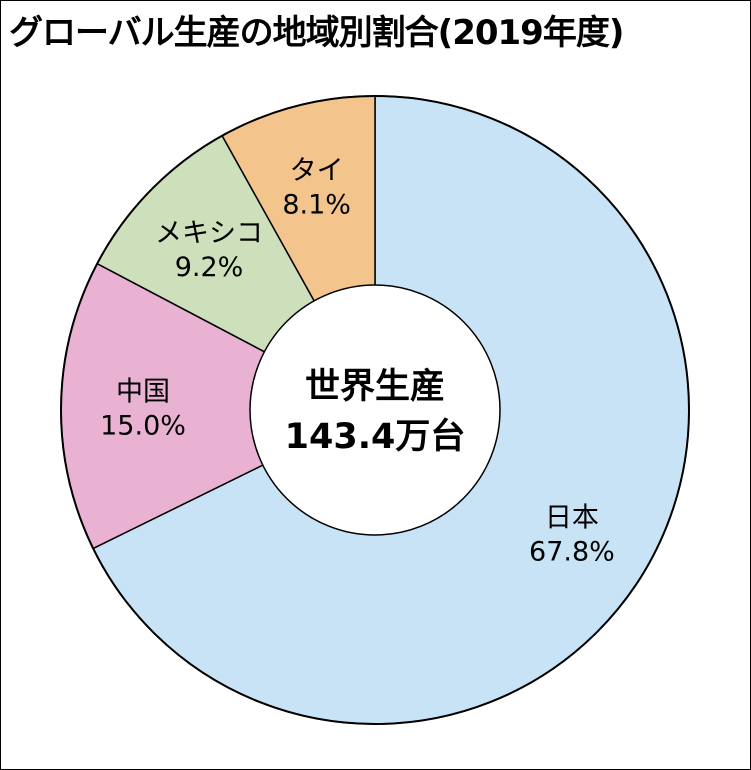 This screenshot has width=751, height=770. I want to click on slice-1-value: 15.0%, so click(143, 426).